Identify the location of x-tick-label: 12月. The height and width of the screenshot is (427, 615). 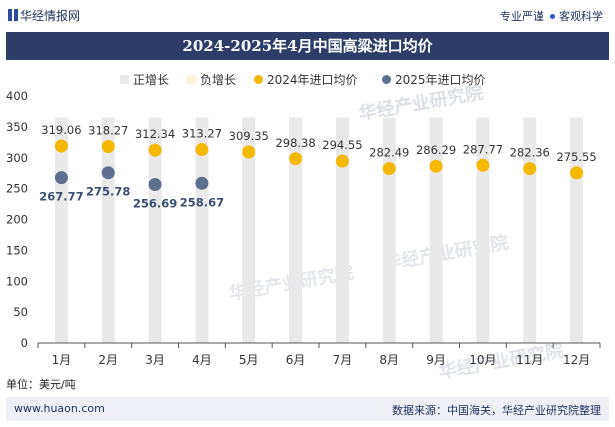
(576, 360).